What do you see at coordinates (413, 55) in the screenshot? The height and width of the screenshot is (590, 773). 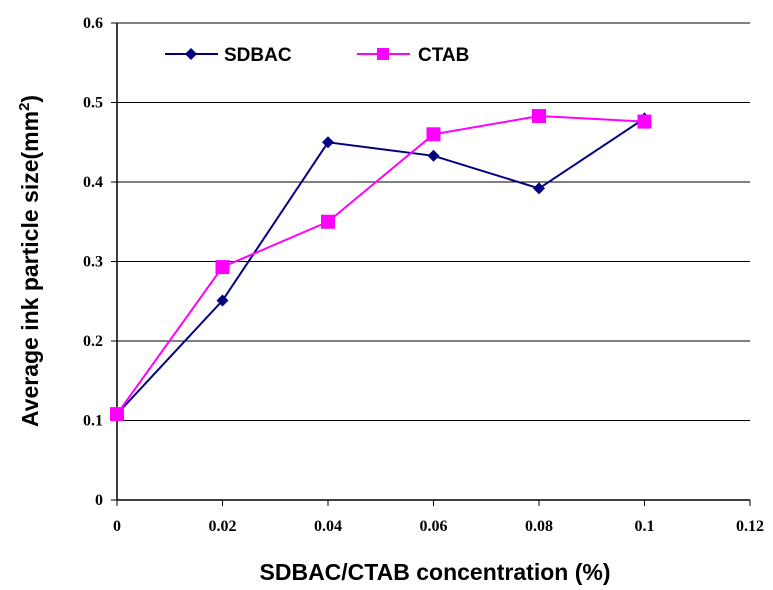 I see `legend-item-ctab: CTAB` at bounding box center [413, 55].